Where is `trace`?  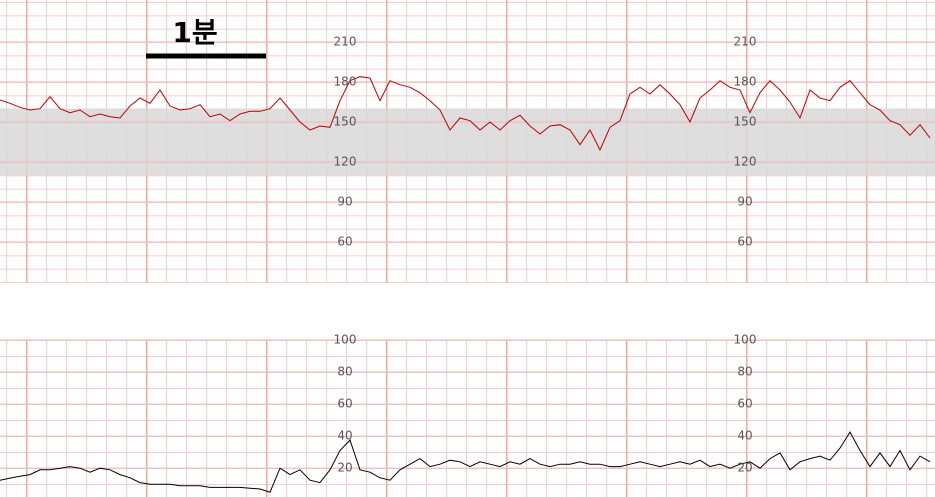
trace is located at coordinates (465, 462).